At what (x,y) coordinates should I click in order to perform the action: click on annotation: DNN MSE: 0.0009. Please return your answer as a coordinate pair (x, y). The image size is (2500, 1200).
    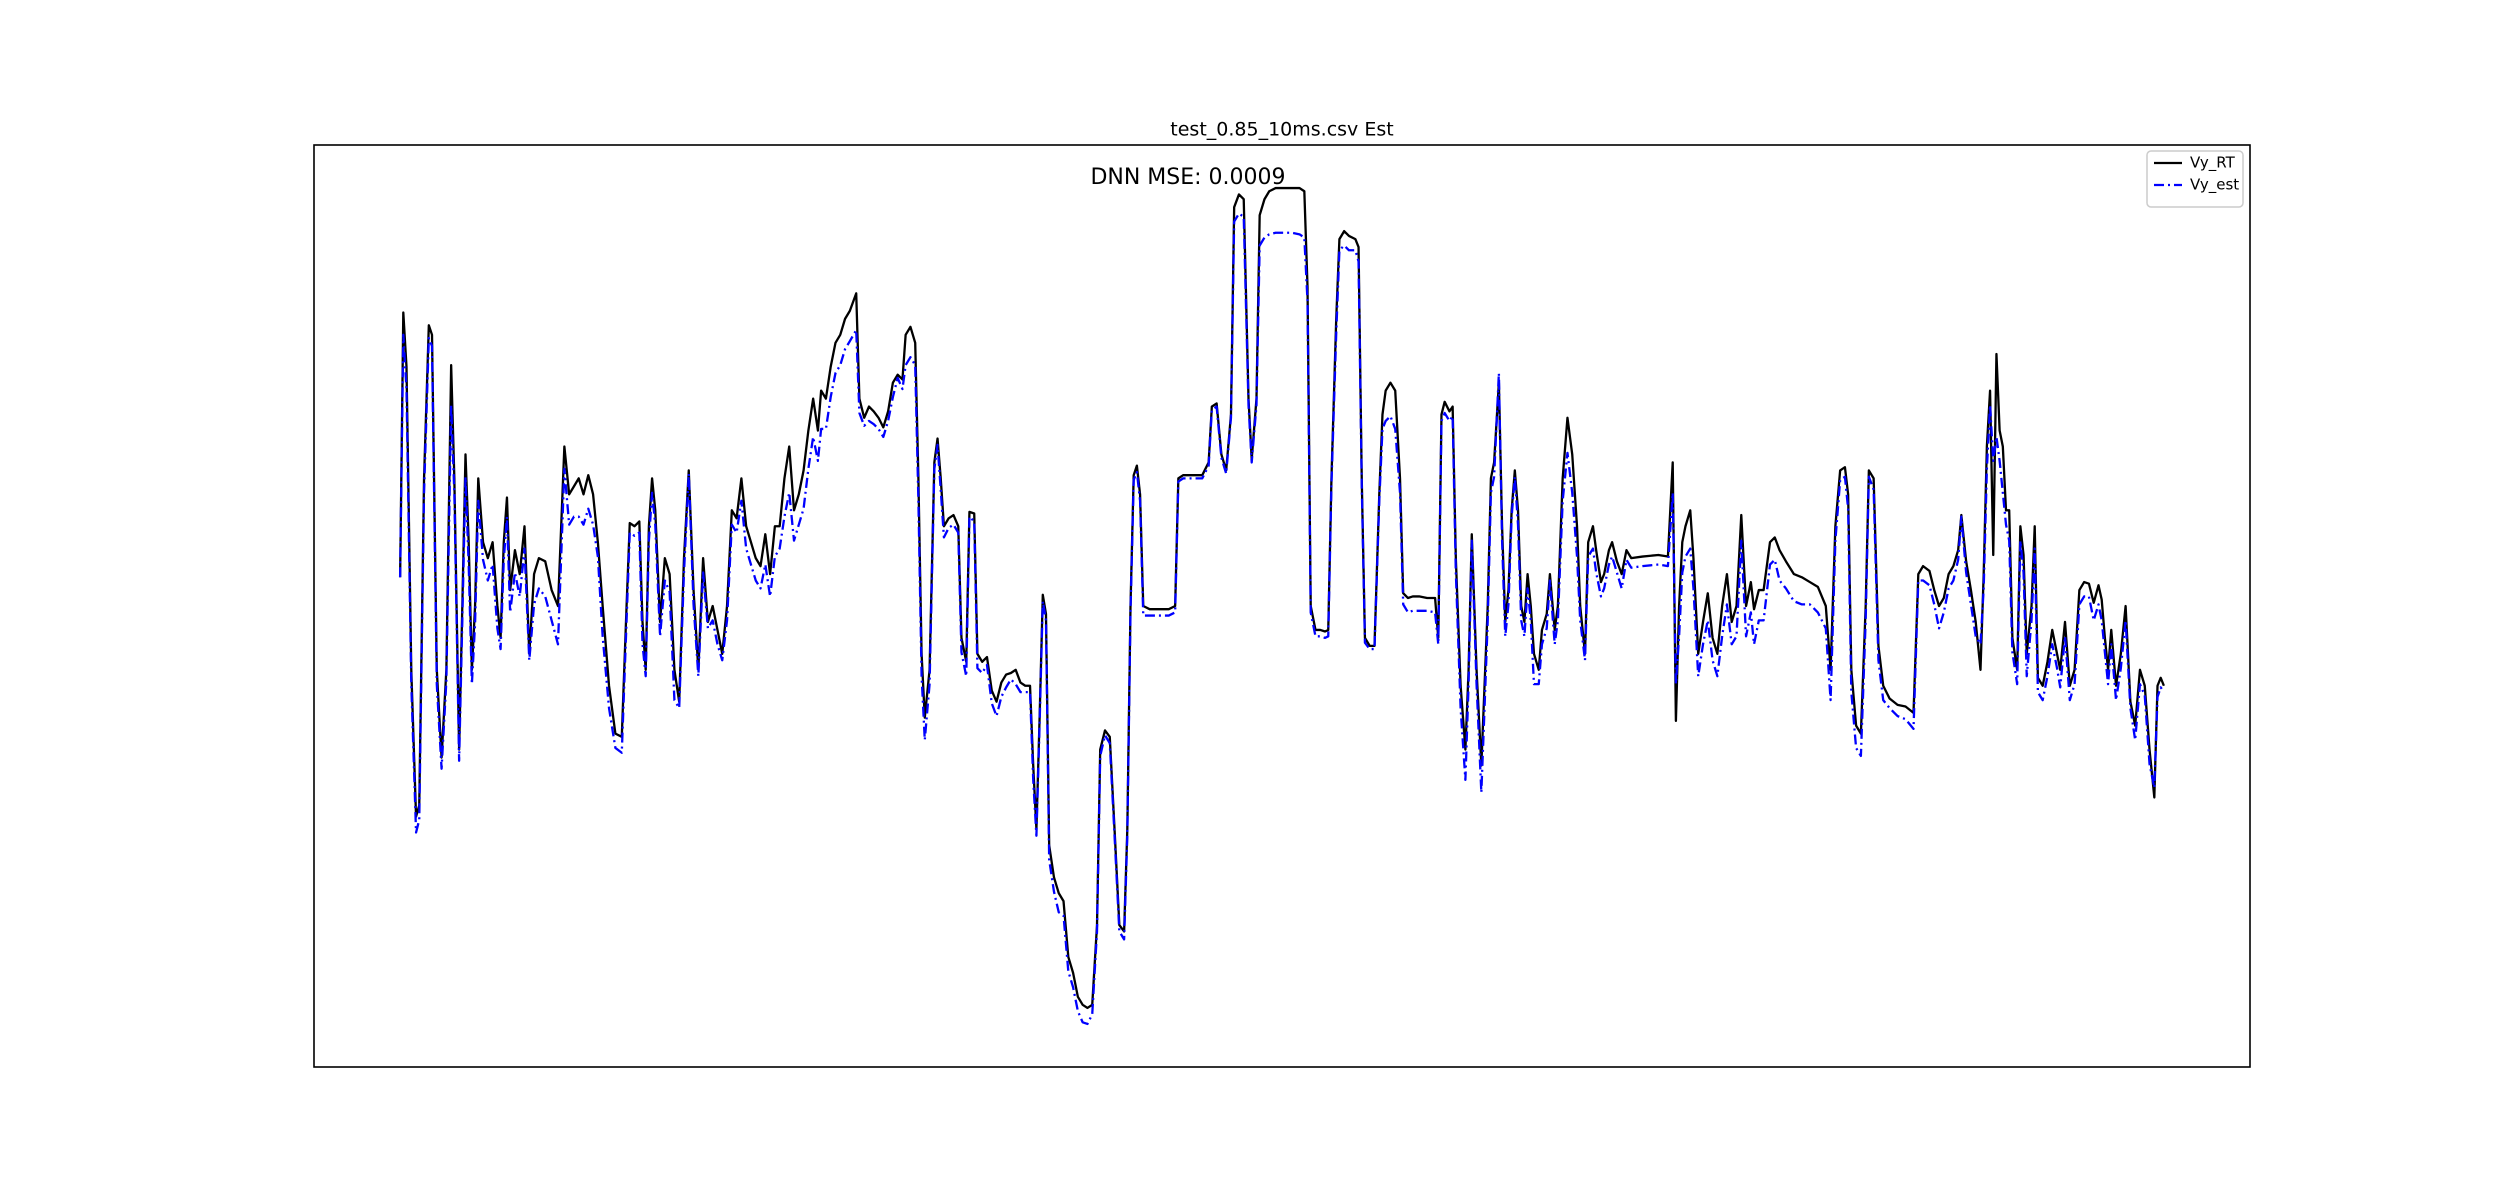
    Looking at the image, I should click on (1187, 177).